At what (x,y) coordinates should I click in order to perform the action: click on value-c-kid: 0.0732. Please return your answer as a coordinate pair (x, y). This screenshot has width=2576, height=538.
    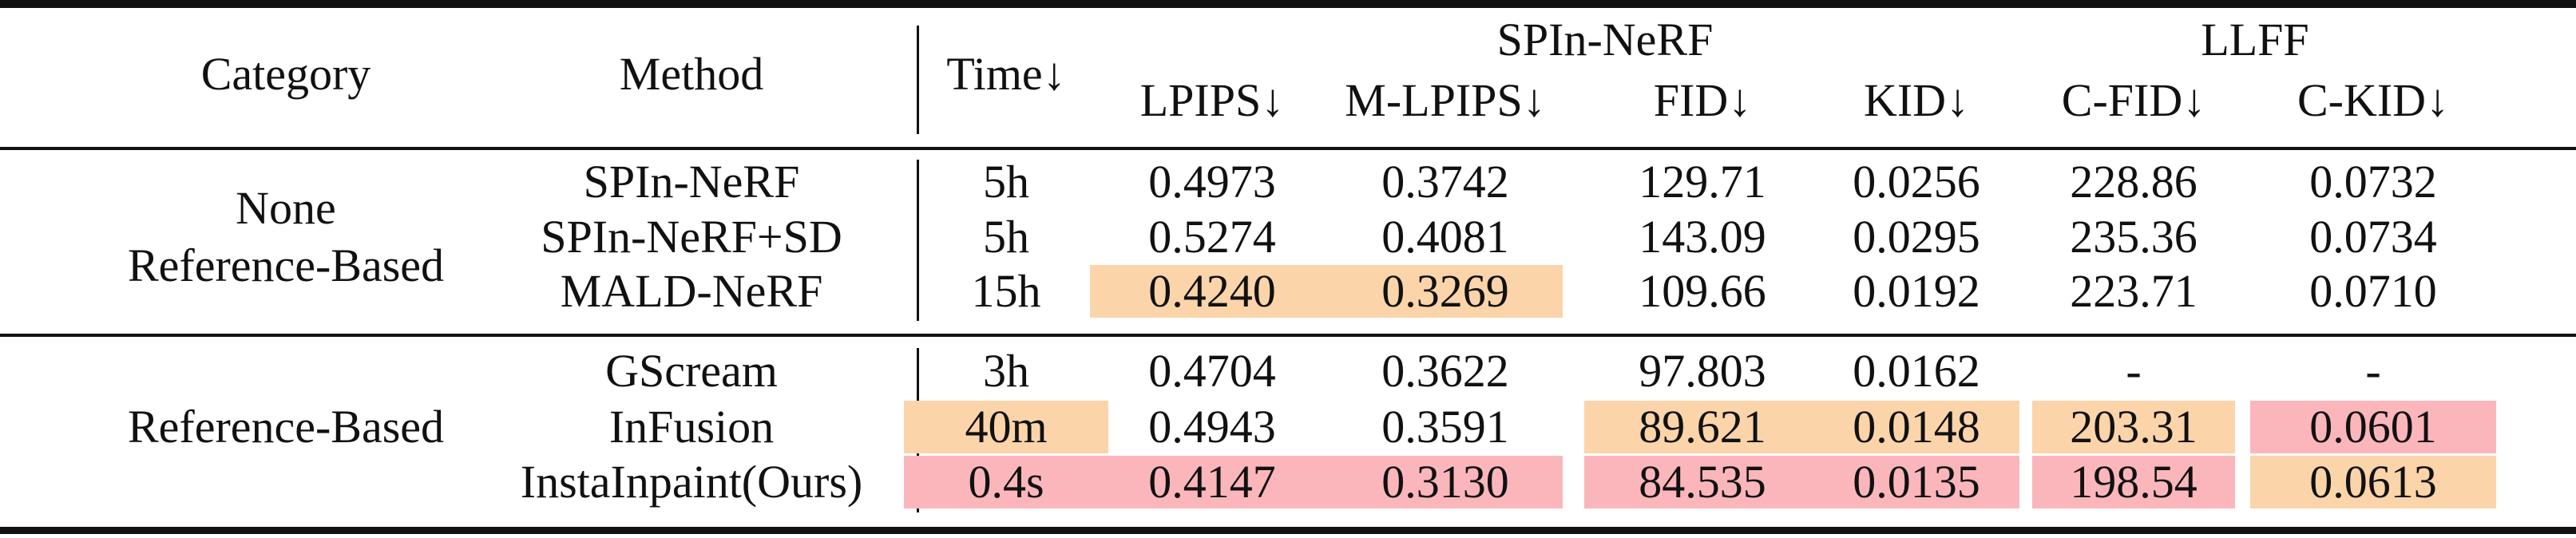
    Looking at the image, I should click on (2373, 182).